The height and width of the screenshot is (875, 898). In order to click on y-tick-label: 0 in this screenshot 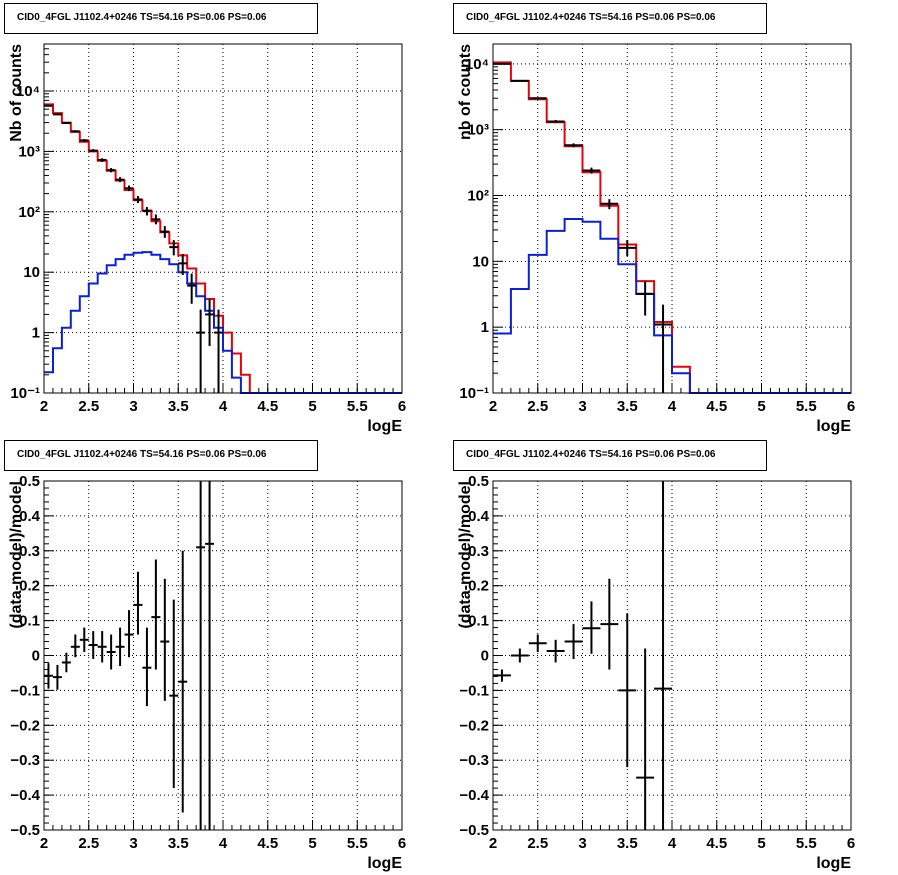, I will do `click(36, 656)`.